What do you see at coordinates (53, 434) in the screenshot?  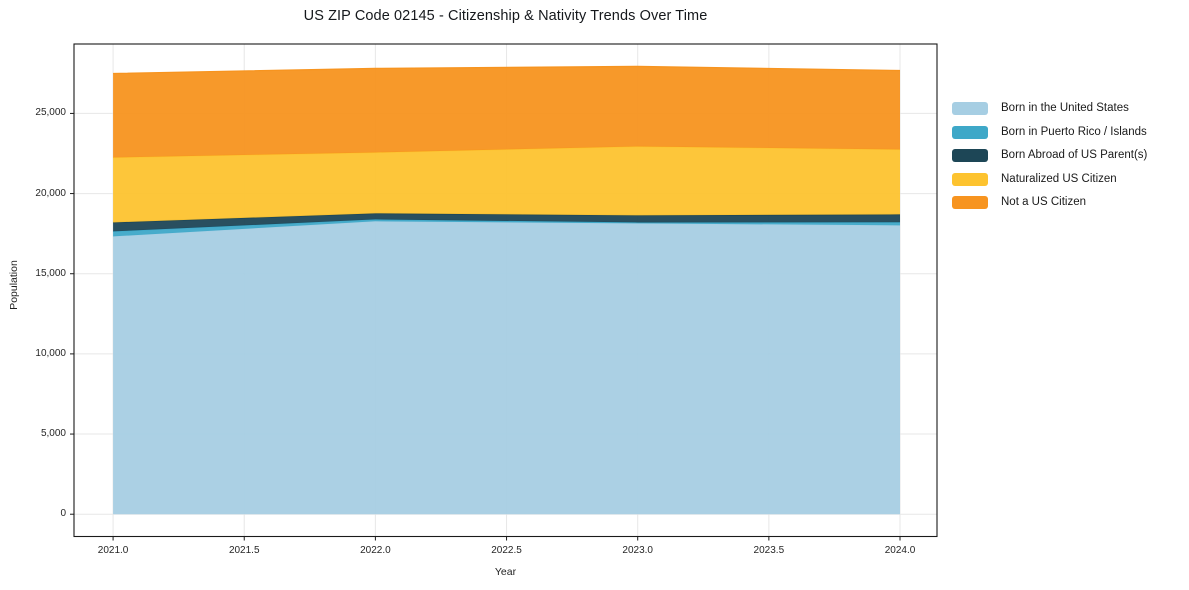 I see `y-tick-label: 5,000` at bounding box center [53, 434].